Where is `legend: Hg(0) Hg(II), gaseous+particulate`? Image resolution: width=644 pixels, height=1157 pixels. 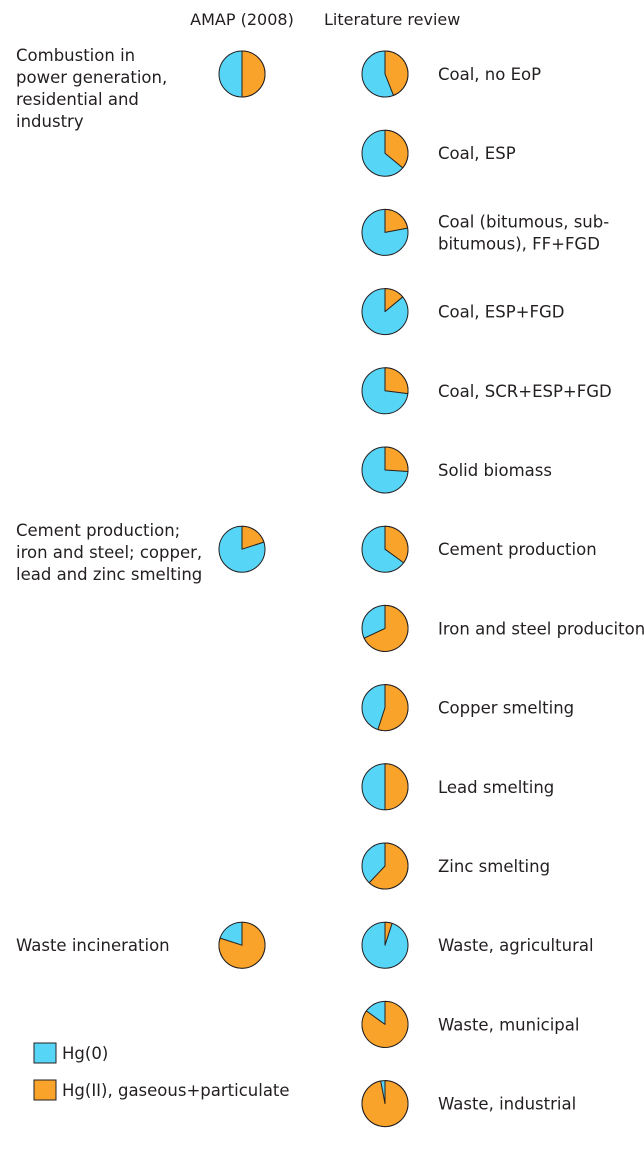
legend: Hg(0) Hg(II), gaseous+particulate is located at coordinates (161, 1071).